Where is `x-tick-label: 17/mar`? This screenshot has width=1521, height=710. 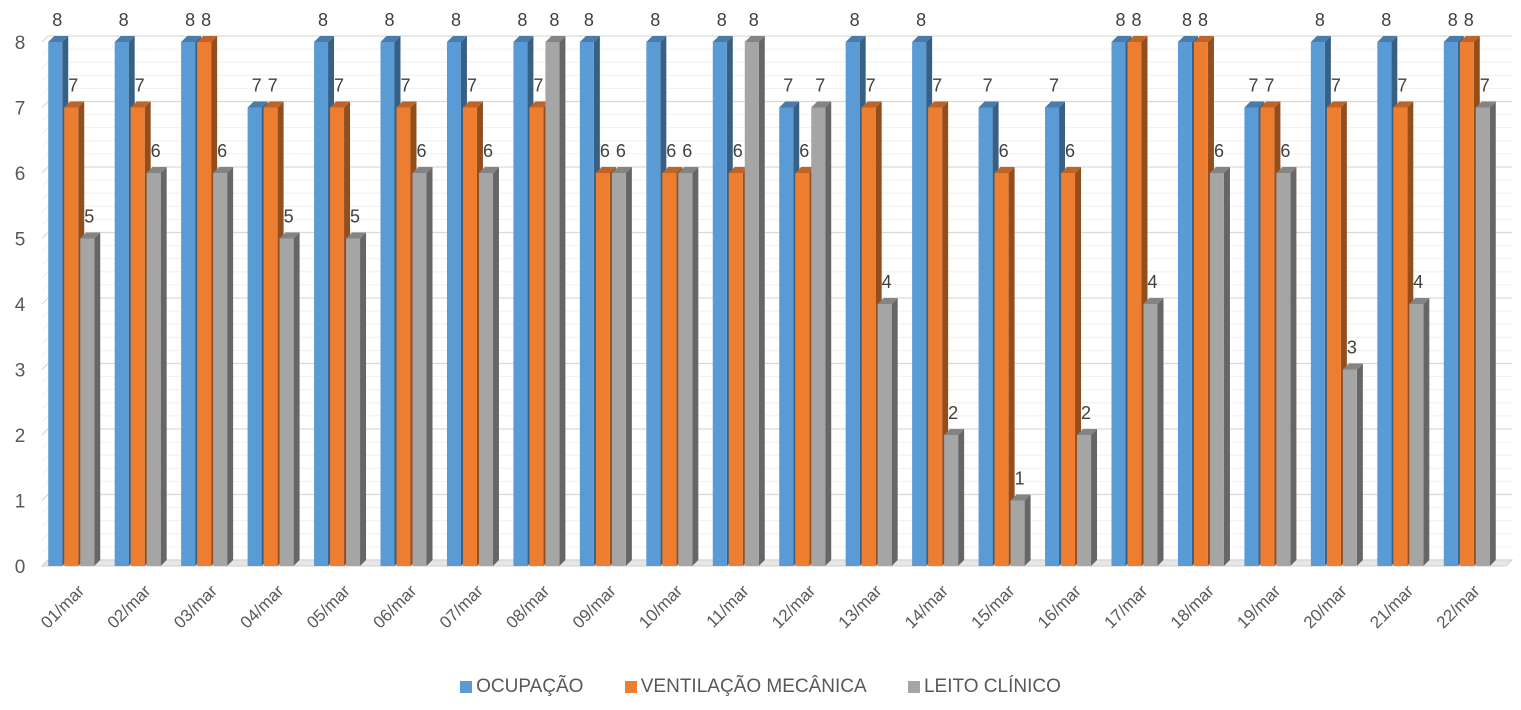
x-tick-label: 17/mar is located at coordinates (1125, 606).